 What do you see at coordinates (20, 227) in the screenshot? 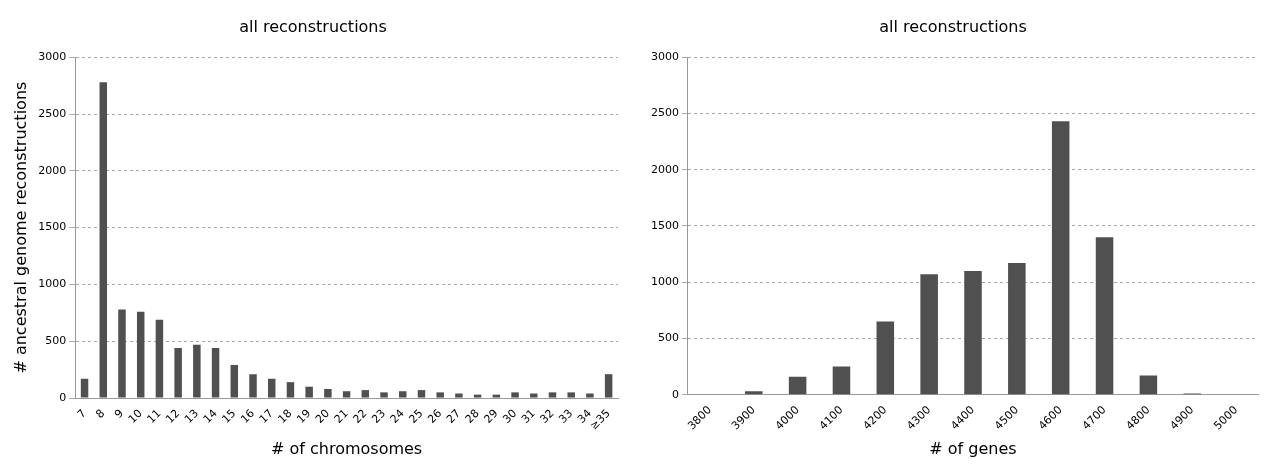
I see `y-axis-title: # ancestral genome reconstructions` at bounding box center [20, 227].